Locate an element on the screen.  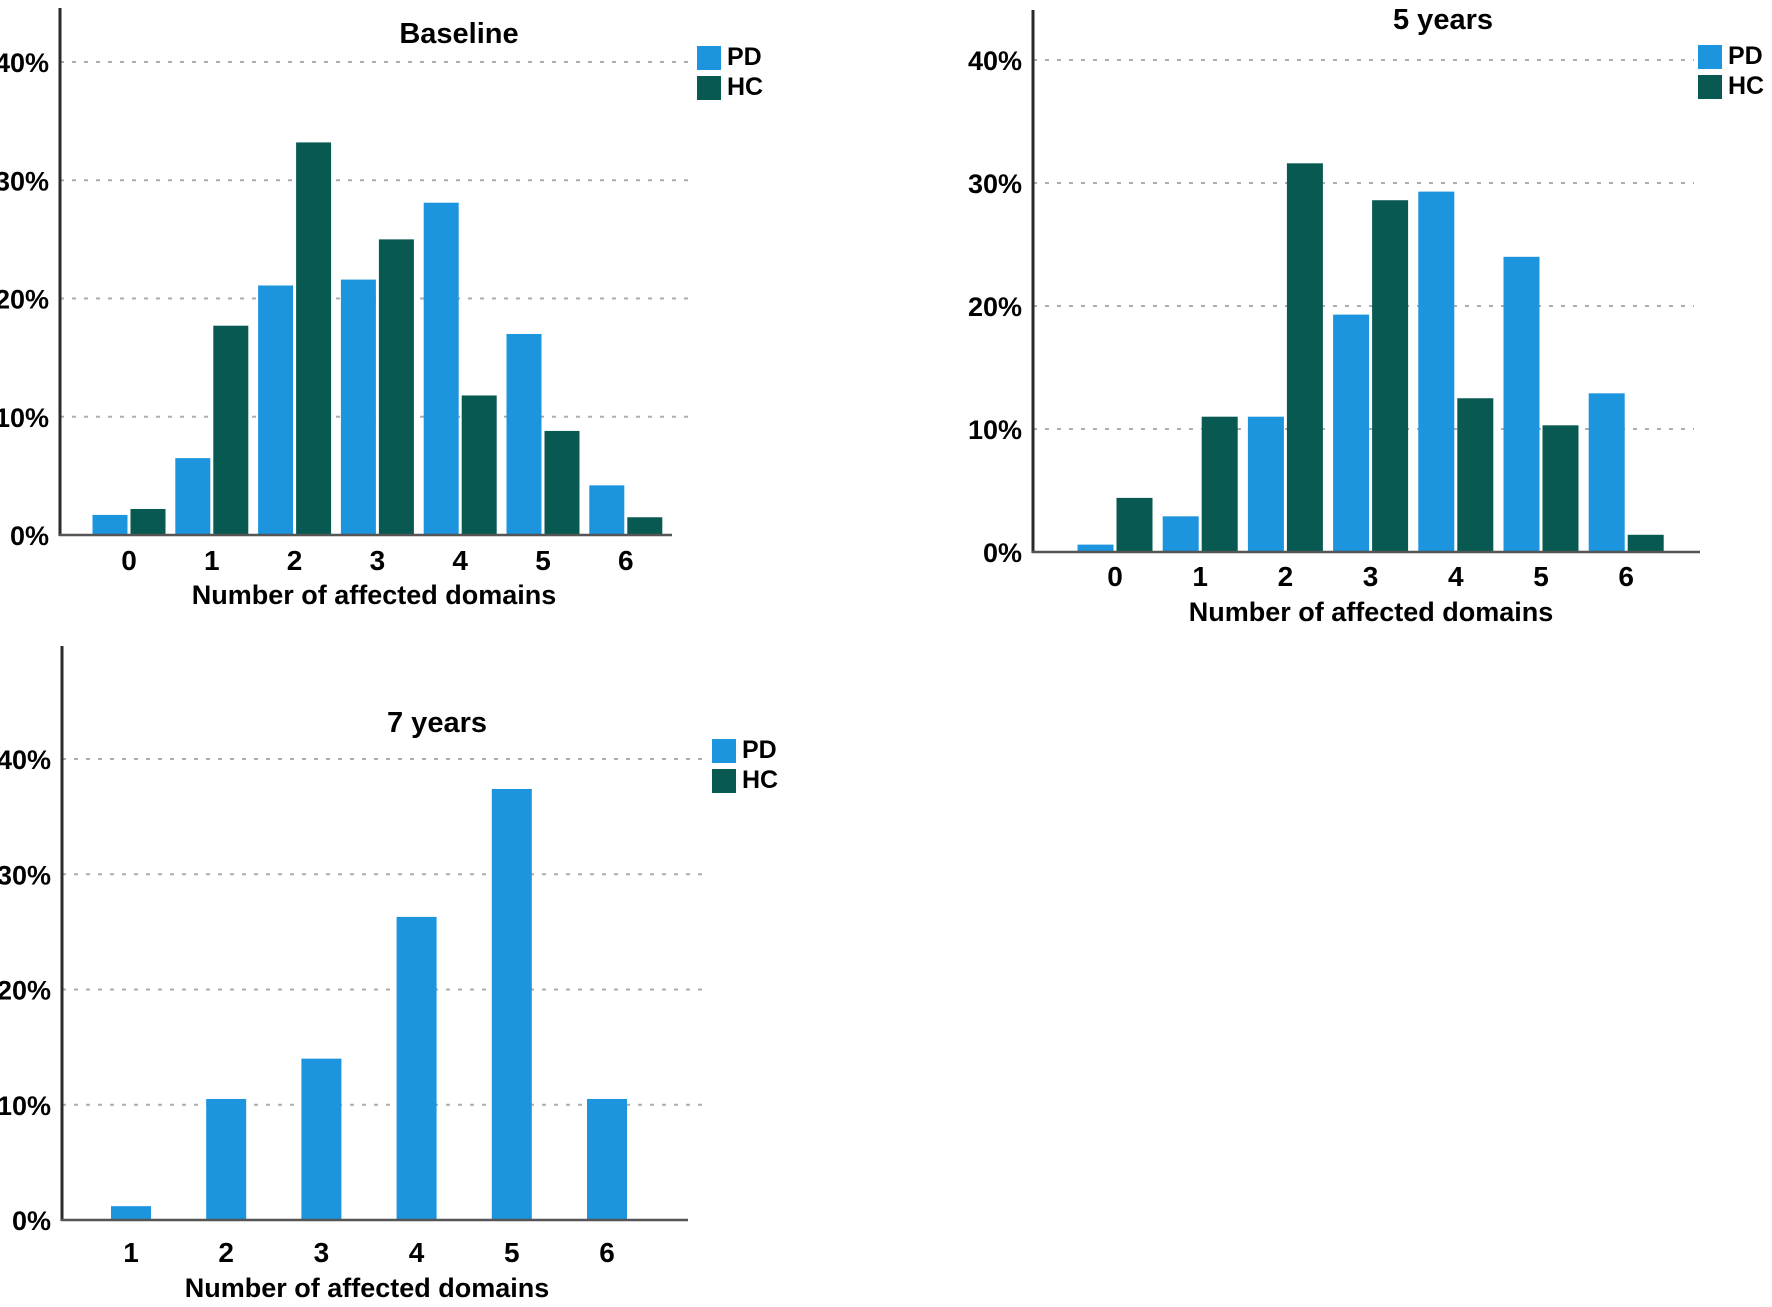
5-years-title: 5 years is located at coordinates (1443, 20).